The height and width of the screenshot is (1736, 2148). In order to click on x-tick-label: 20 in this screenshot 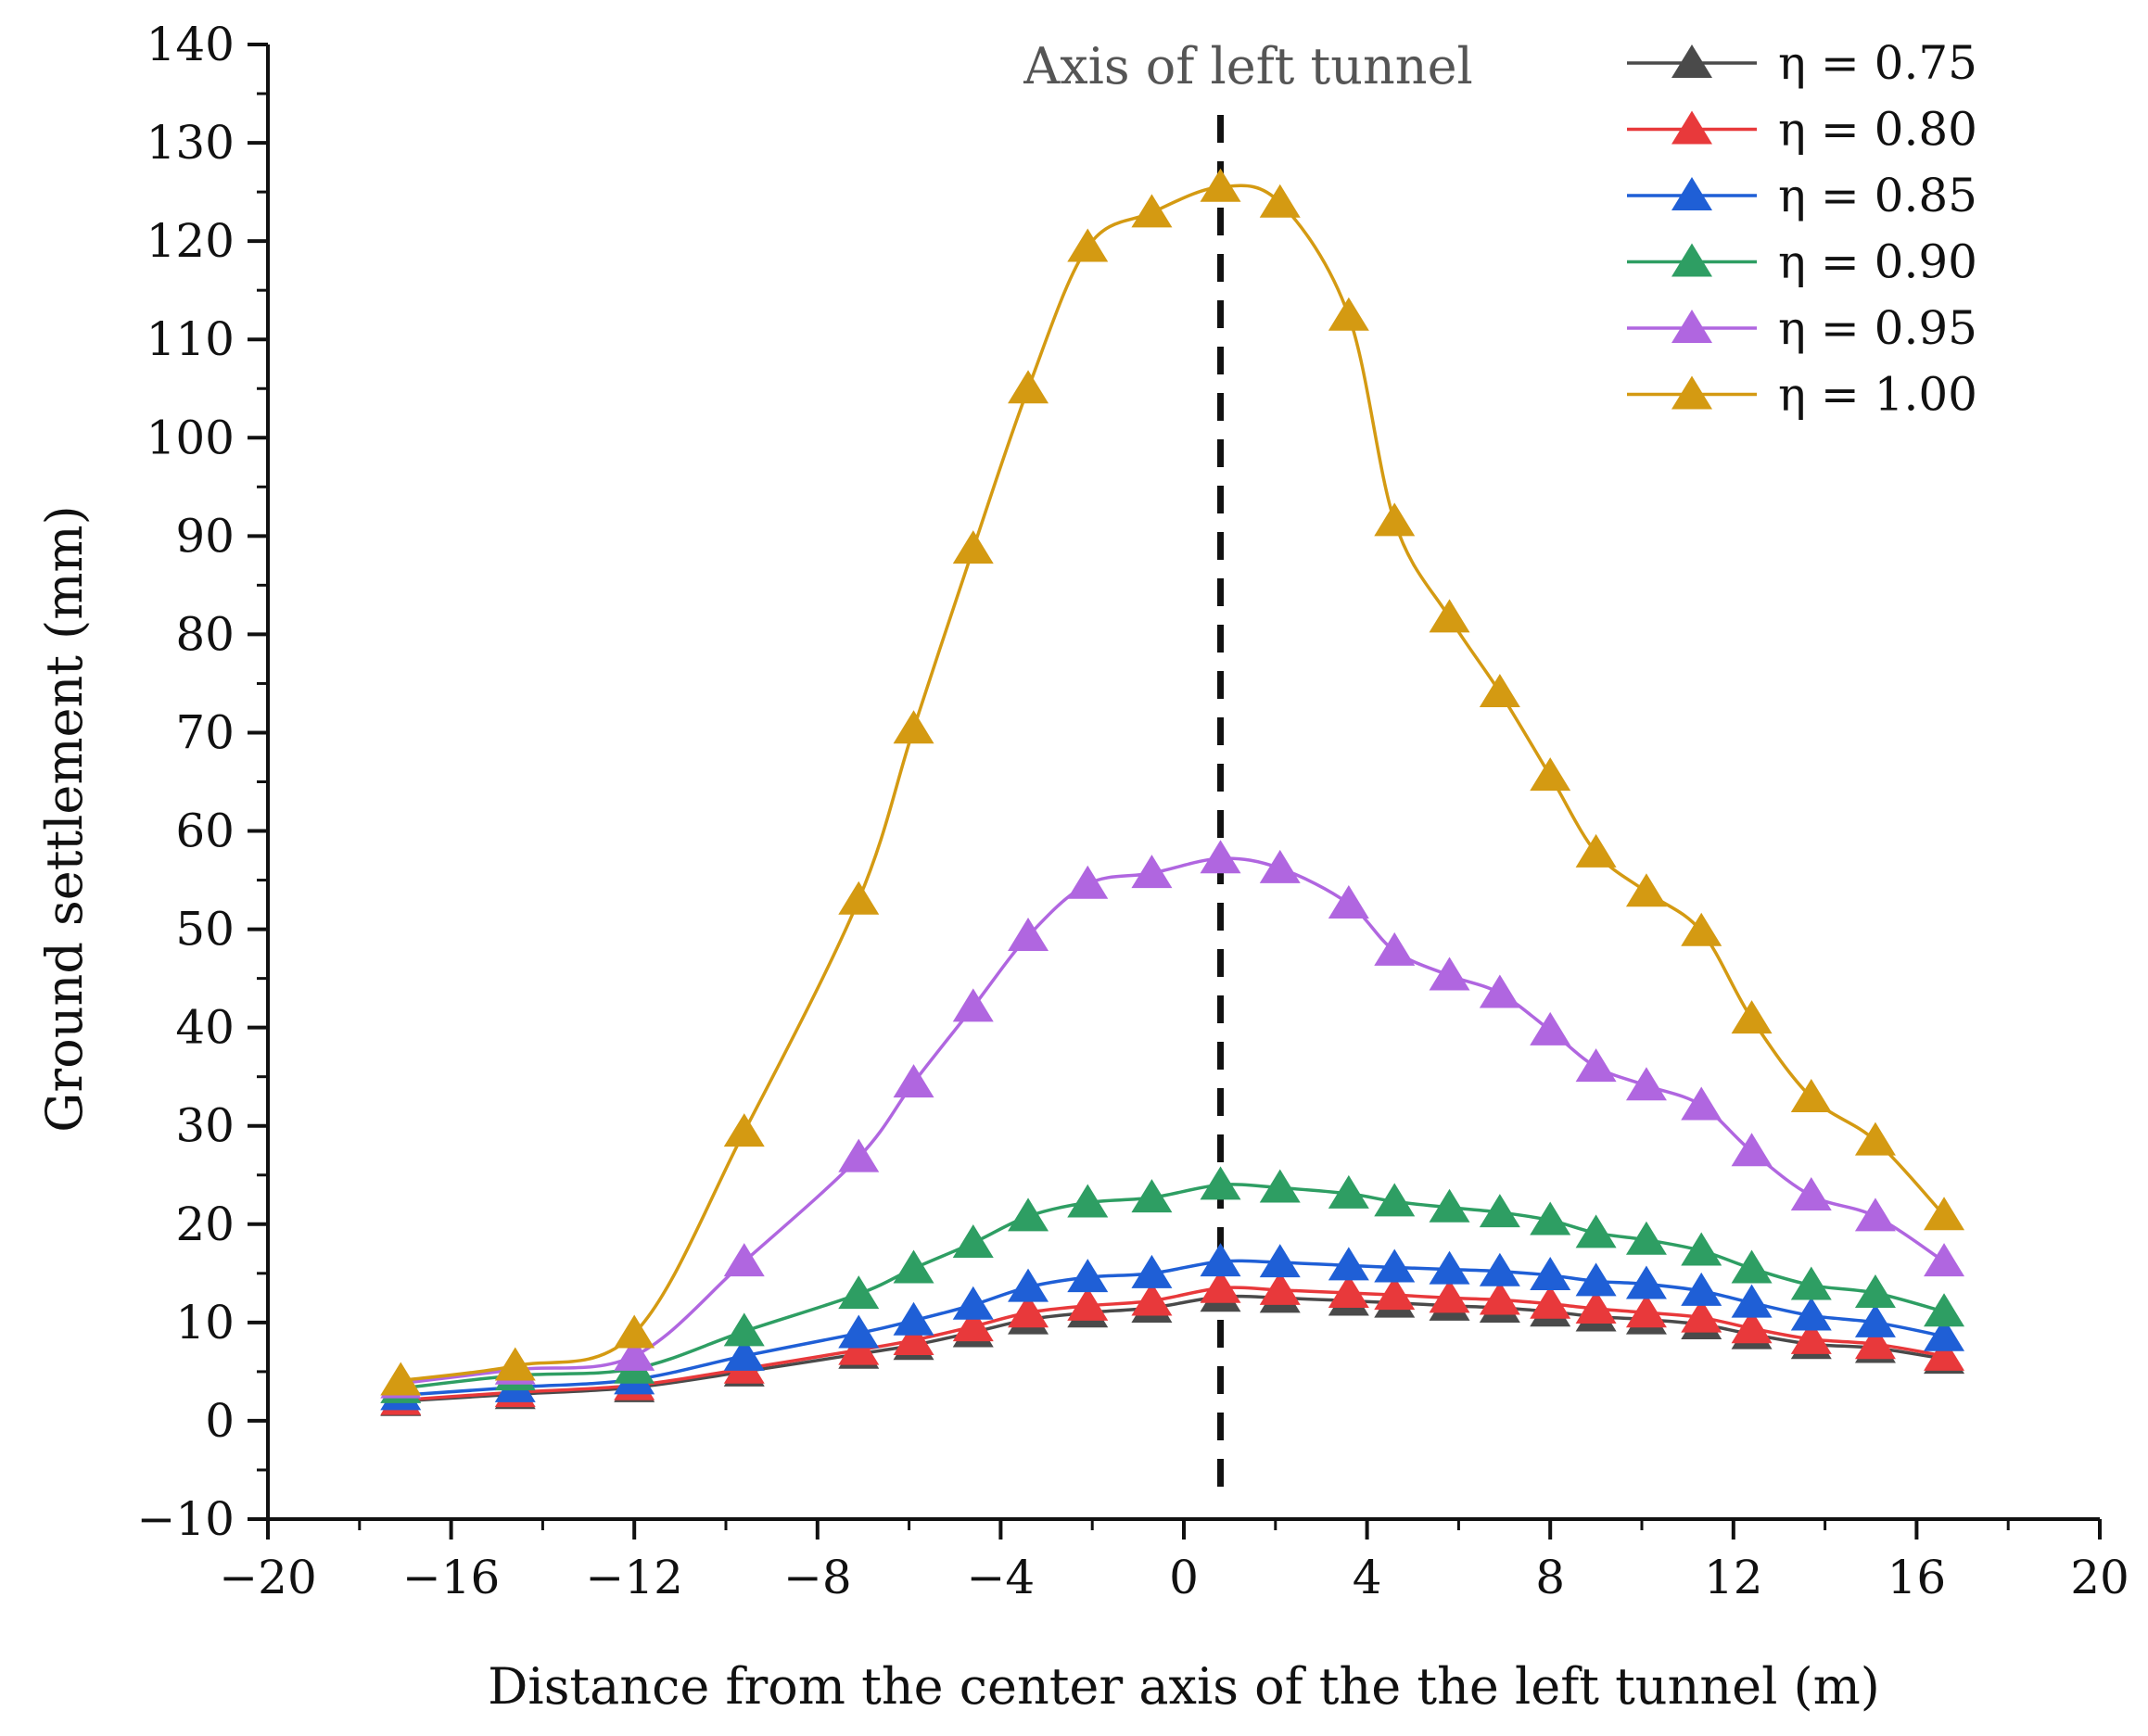, I will do `click(2099, 1577)`.